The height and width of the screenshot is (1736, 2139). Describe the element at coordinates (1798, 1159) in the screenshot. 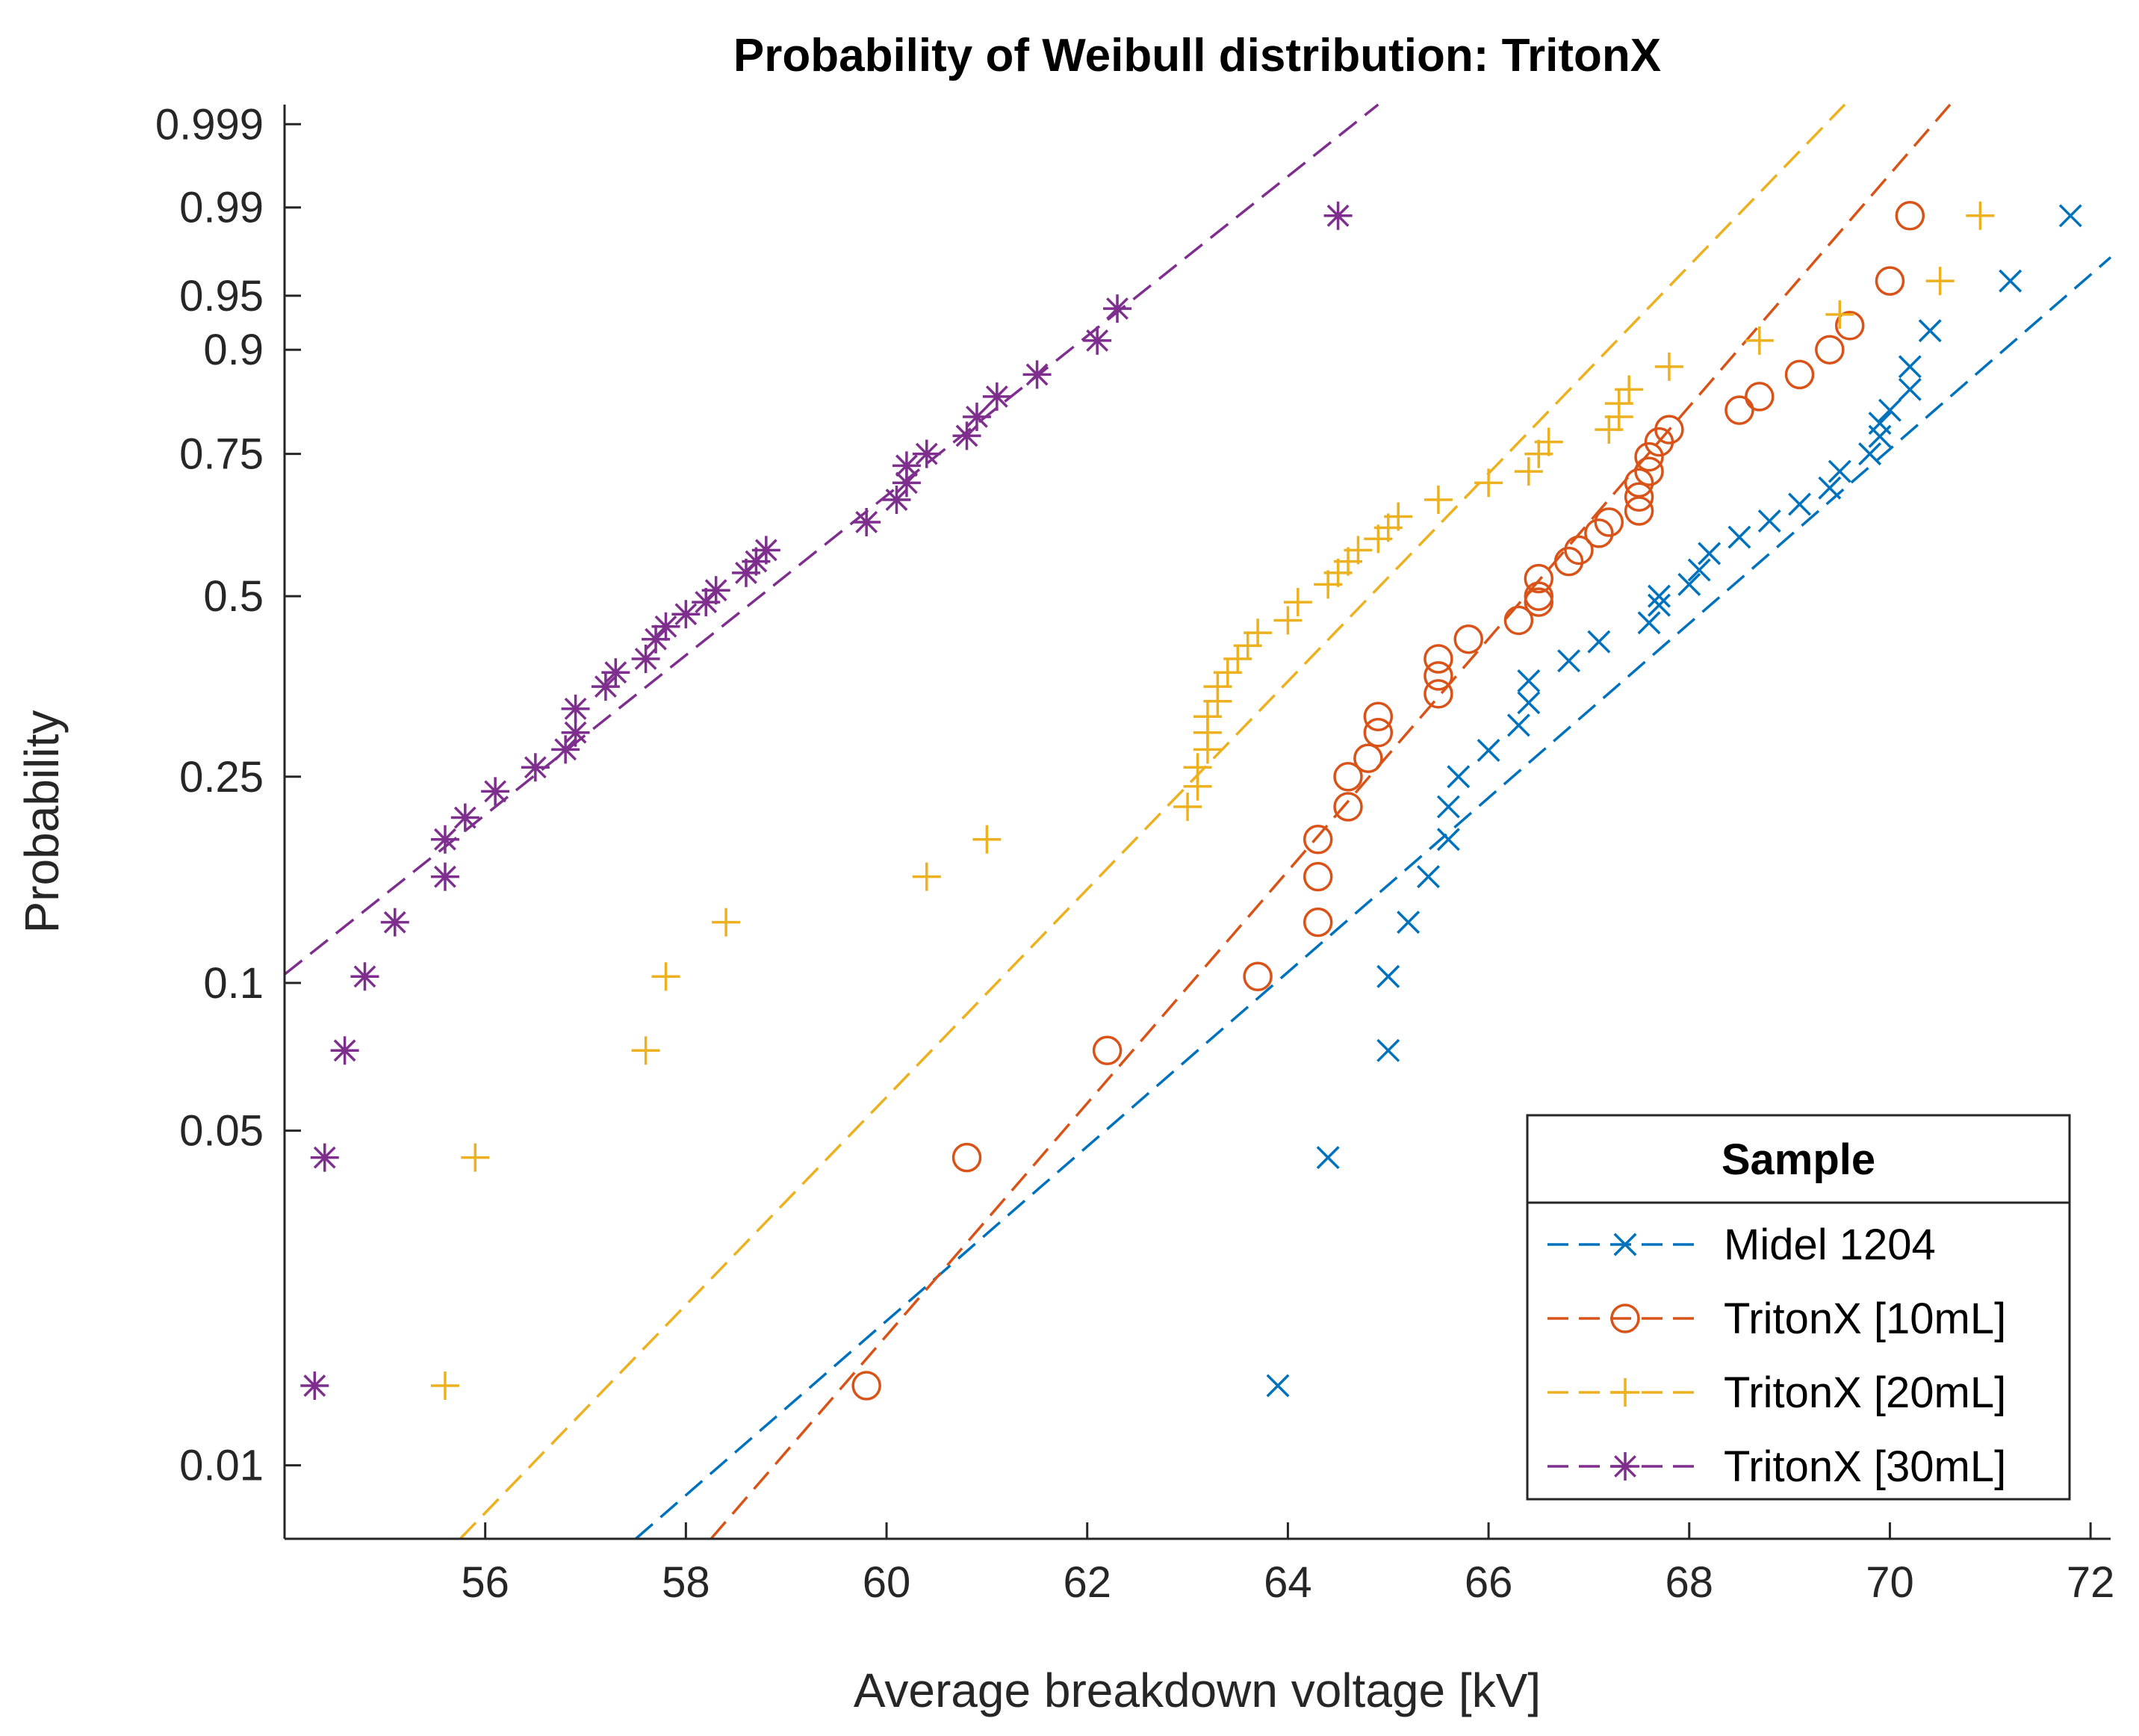

I see `legend-title: Sample` at that location.